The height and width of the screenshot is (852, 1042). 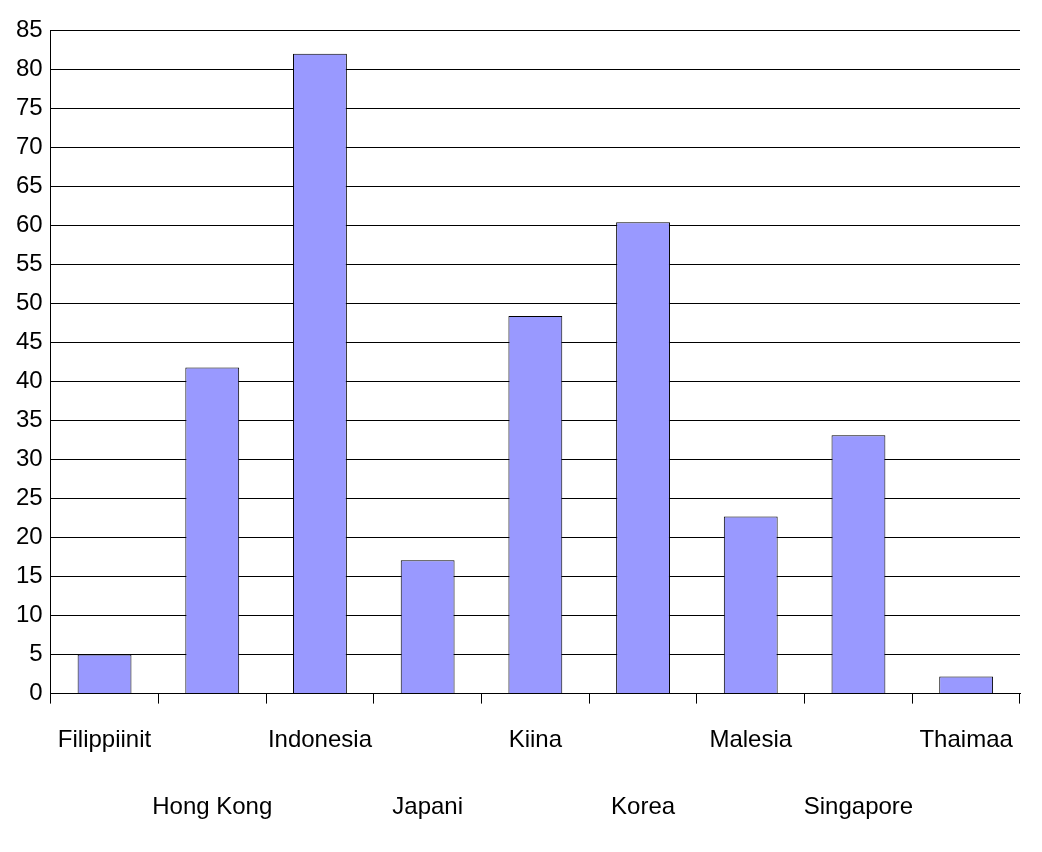 What do you see at coordinates (36, 692) in the screenshot?
I see `y-tick-label: 0` at bounding box center [36, 692].